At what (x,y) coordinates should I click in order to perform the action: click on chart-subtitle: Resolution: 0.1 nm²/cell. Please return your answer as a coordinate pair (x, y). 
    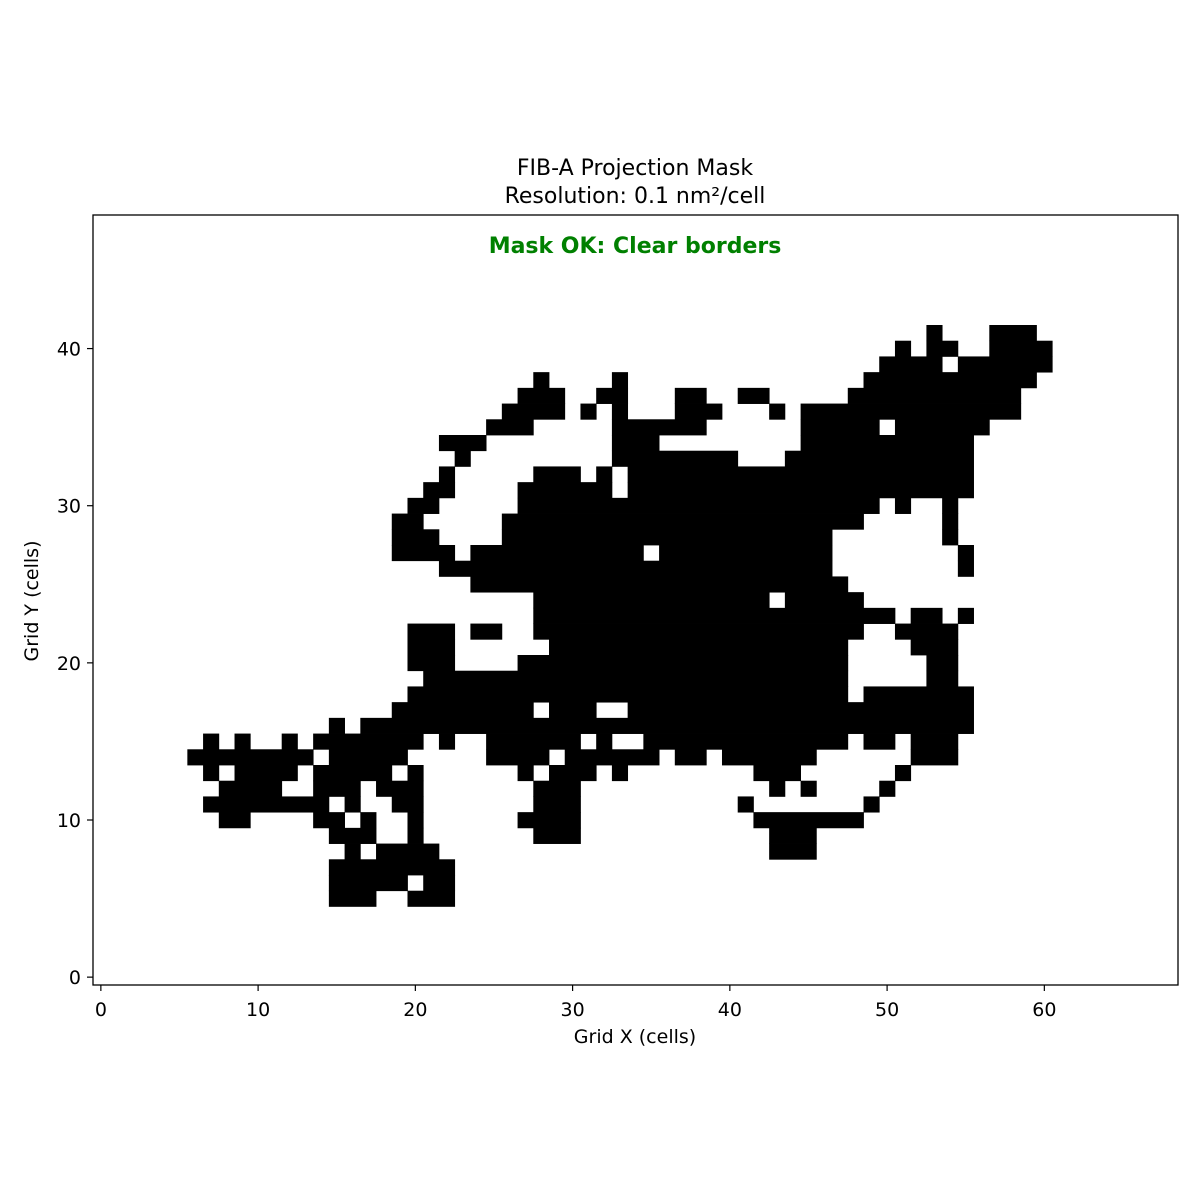
    Looking at the image, I should click on (635, 196).